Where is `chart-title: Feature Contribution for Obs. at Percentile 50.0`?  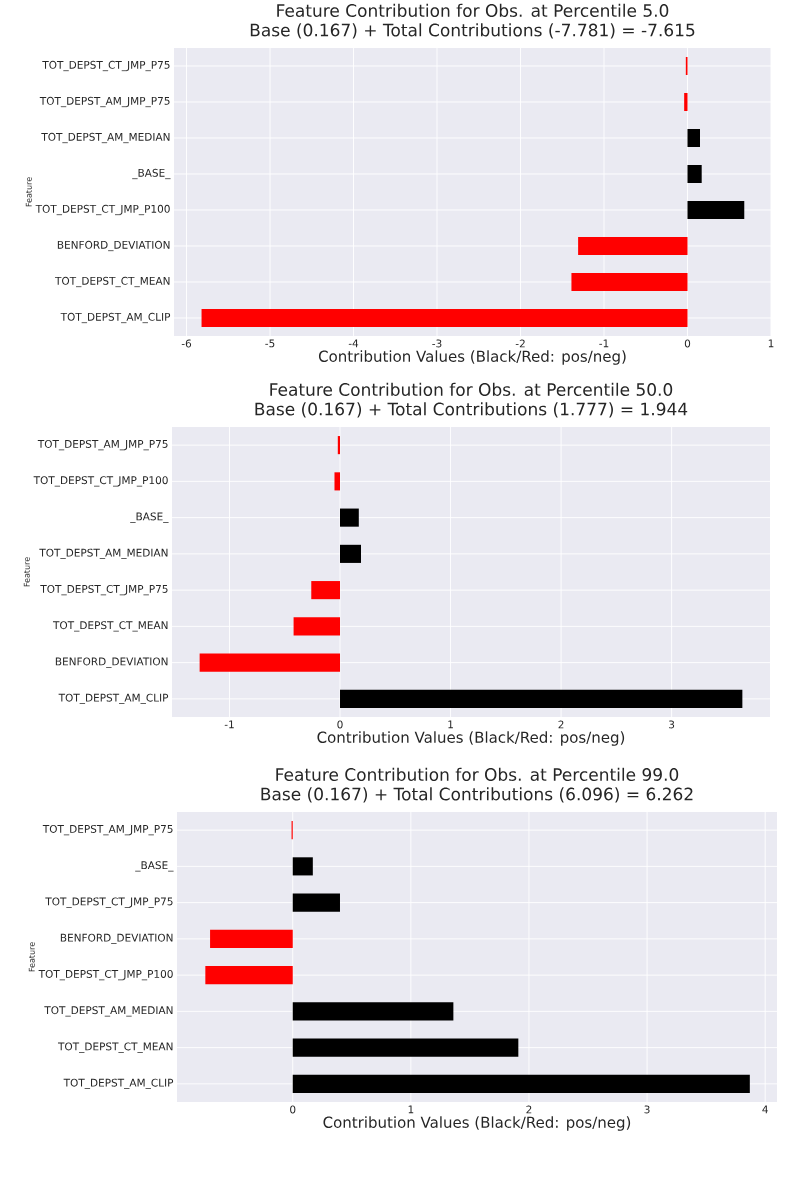
chart-title: Feature Contribution for Obs. at Percentile 50.0 is located at coordinates (471, 389).